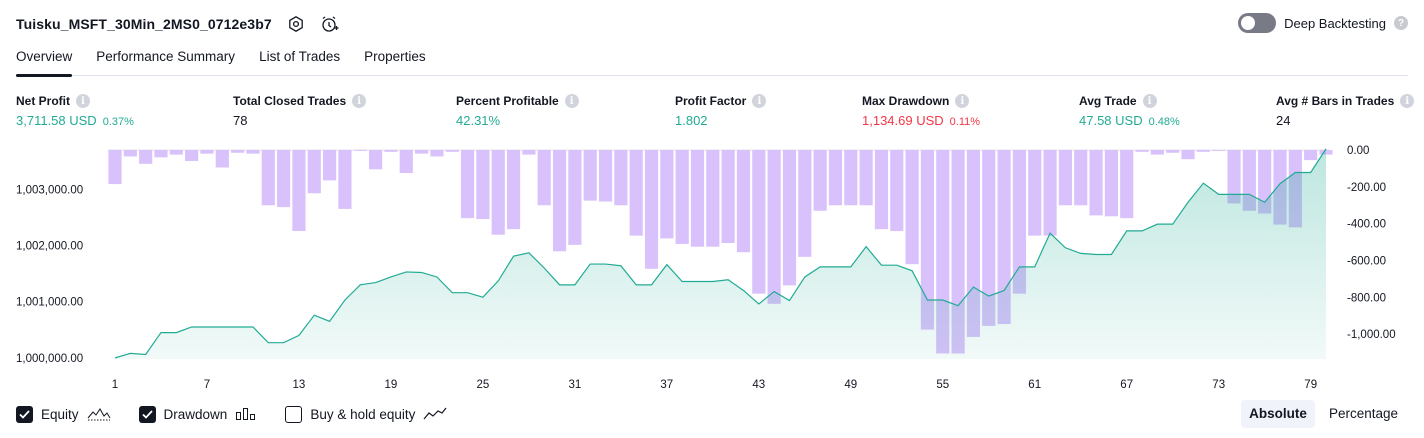 The height and width of the screenshot is (438, 1424). What do you see at coordinates (1345, 111) in the screenshot?
I see `metric-avg-bars-in-trades: Avg # Bars in Trades i 24` at bounding box center [1345, 111].